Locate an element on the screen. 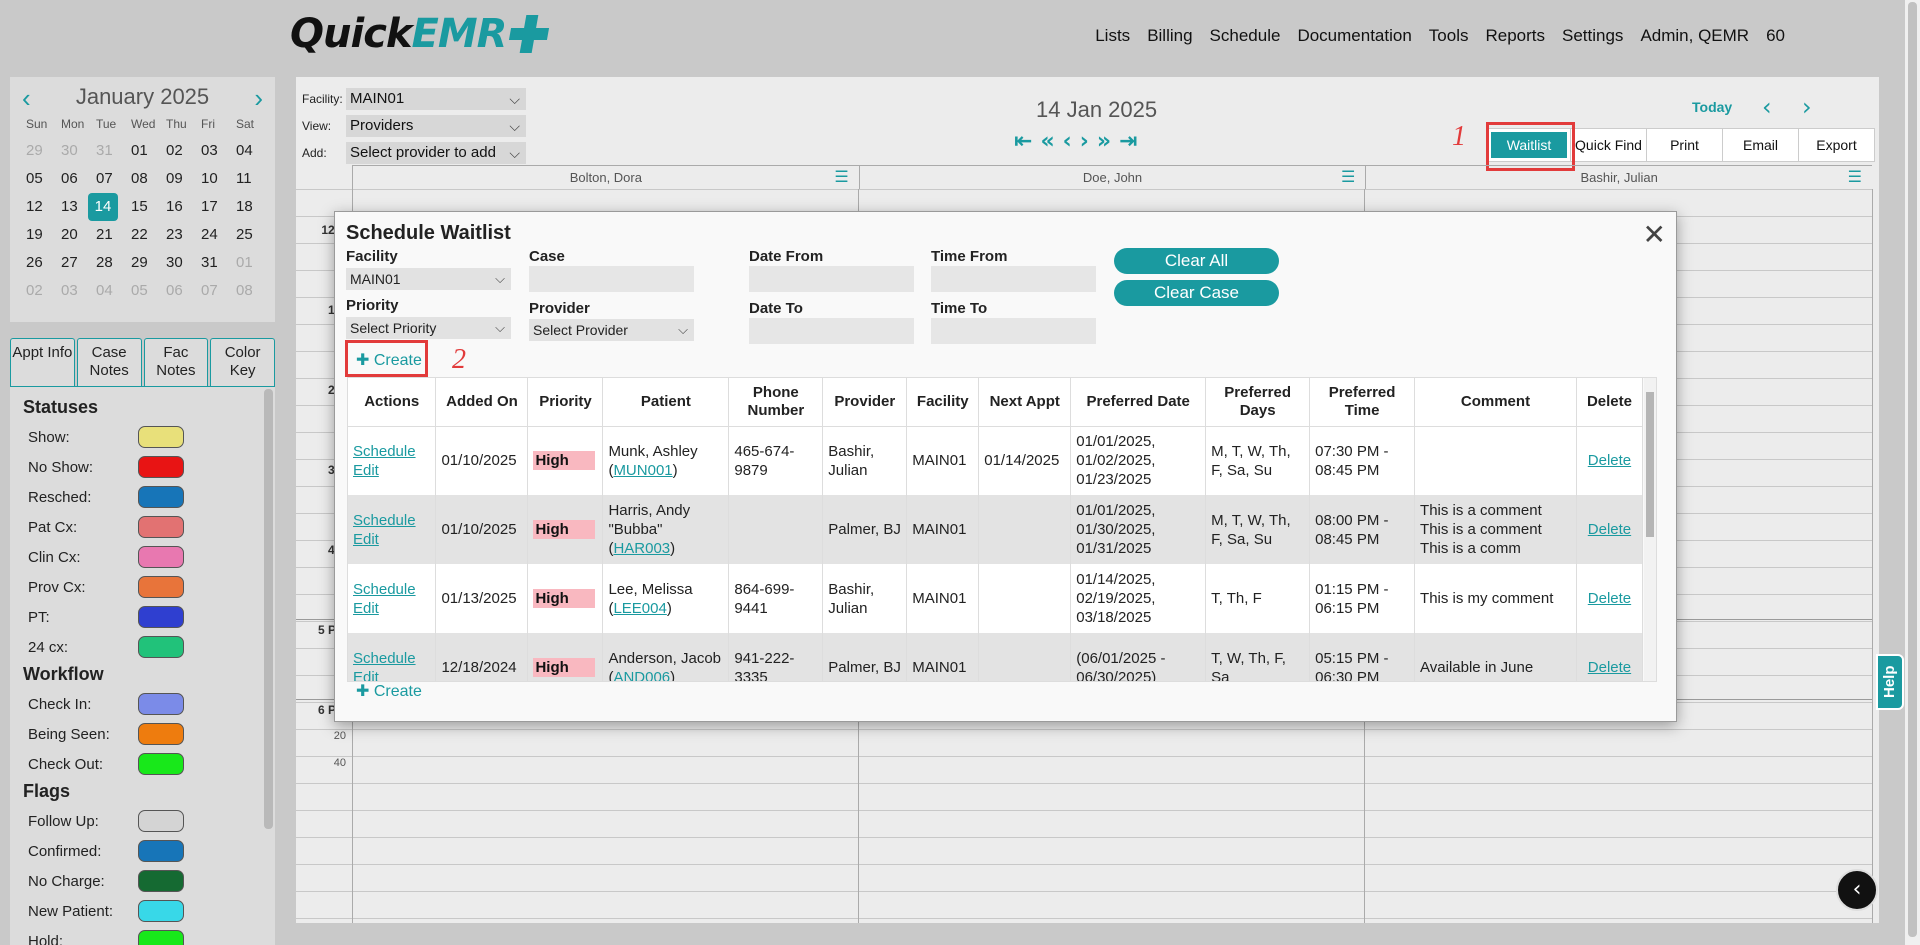  calendar-day: 10 is located at coordinates (209, 178).